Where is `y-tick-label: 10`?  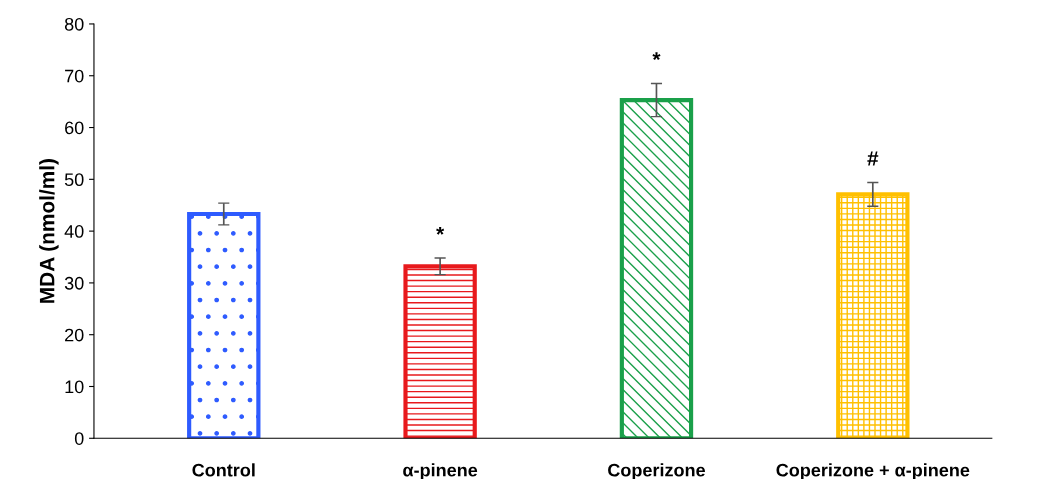 y-tick-label: 10 is located at coordinates (74, 387).